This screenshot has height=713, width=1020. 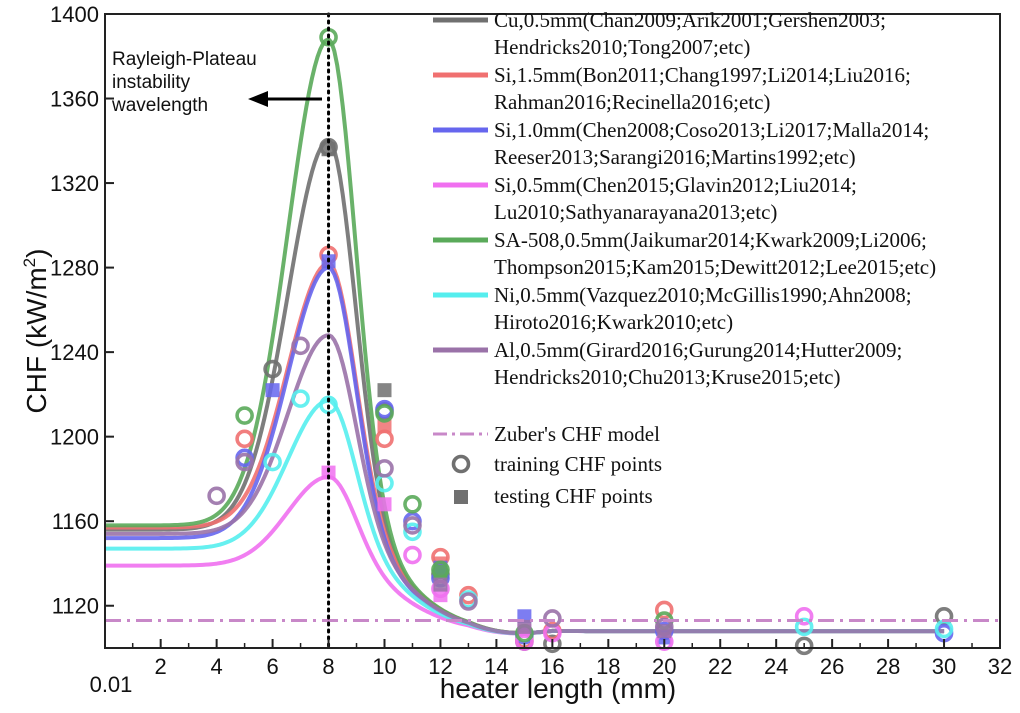 I want to click on y-axis-title-sup: 2, so click(x=29, y=262).